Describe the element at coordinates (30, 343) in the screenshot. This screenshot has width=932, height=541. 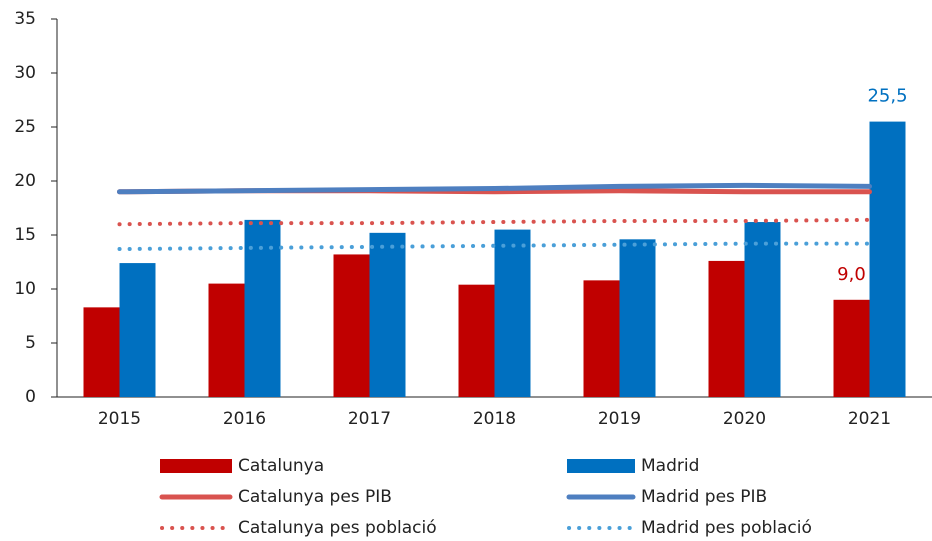
I see `y-tick-label: 5` at that location.